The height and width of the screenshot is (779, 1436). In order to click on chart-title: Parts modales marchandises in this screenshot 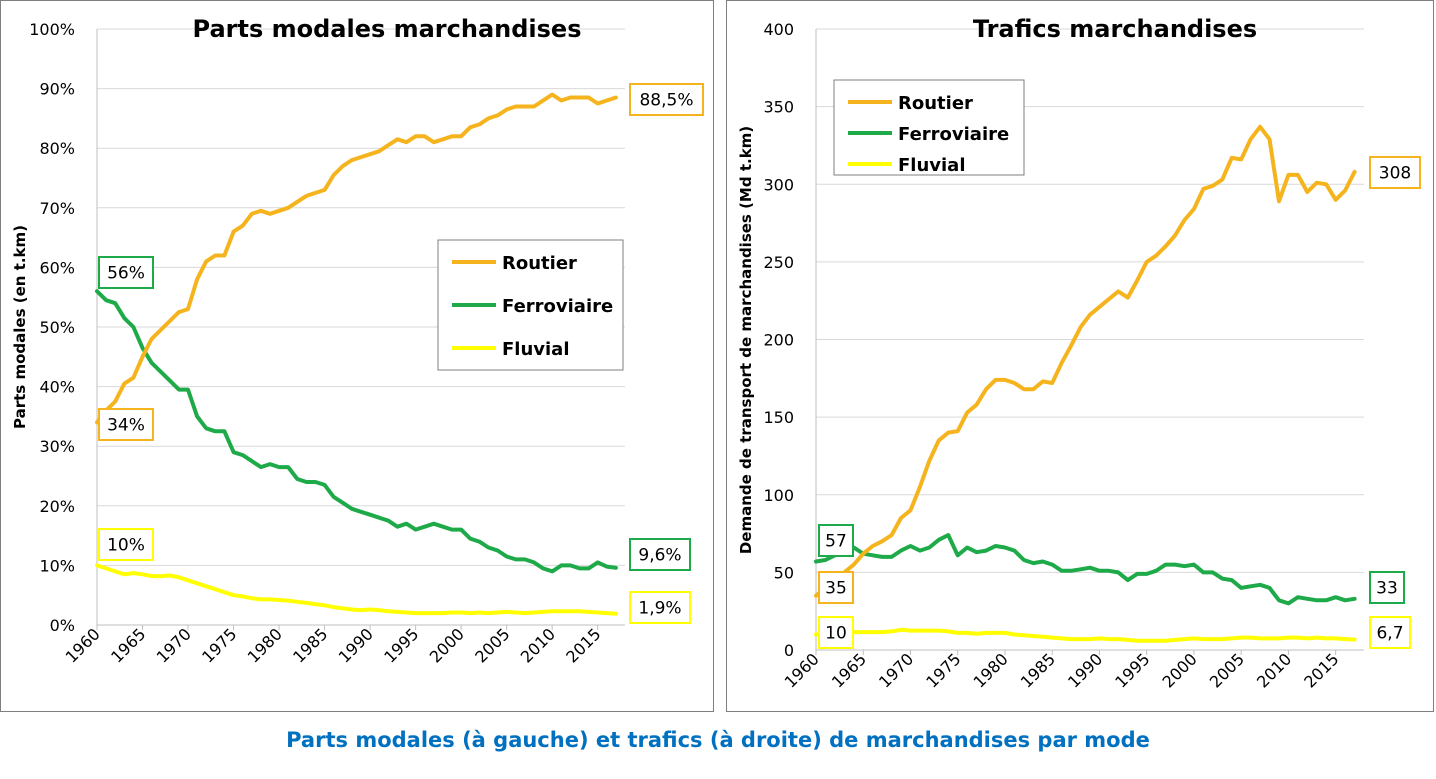, I will do `click(387, 29)`.